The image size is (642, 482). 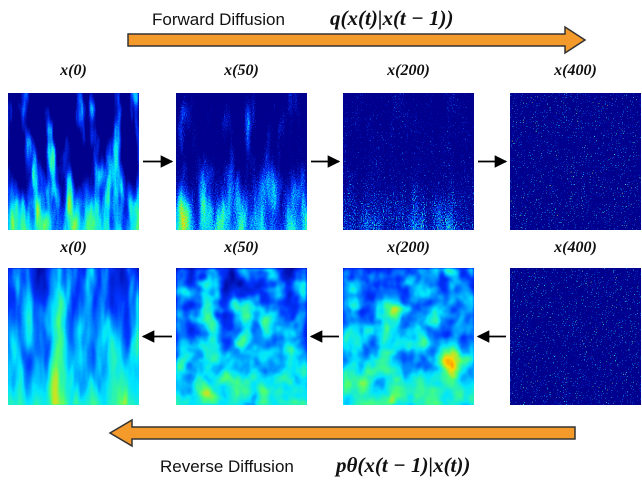 I want to click on forward-arrow, so click(x=357, y=40).